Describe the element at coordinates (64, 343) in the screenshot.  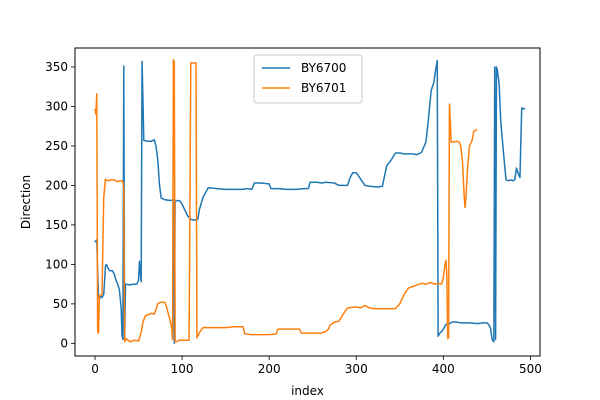
I see `y-tick-label: 0` at that location.